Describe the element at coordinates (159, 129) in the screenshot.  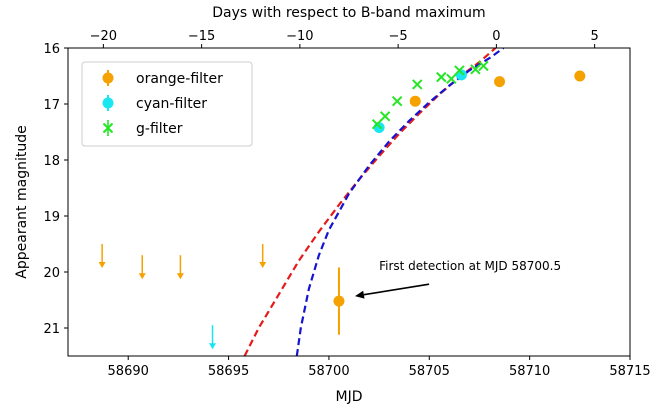
I see `legend-label: g-filter` at that location.